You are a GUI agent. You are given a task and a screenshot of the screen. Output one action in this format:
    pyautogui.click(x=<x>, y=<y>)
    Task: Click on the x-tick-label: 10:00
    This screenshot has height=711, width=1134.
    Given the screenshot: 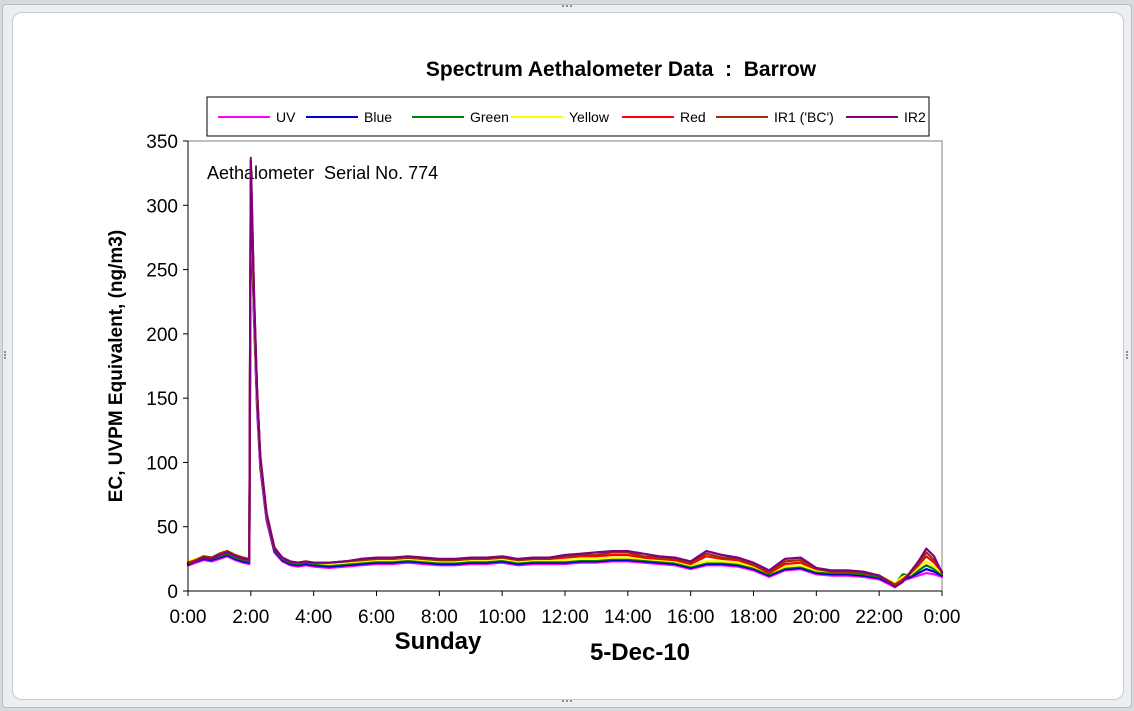 What is the action you would take?
    pyautogui.click(x=502, y=617)
    